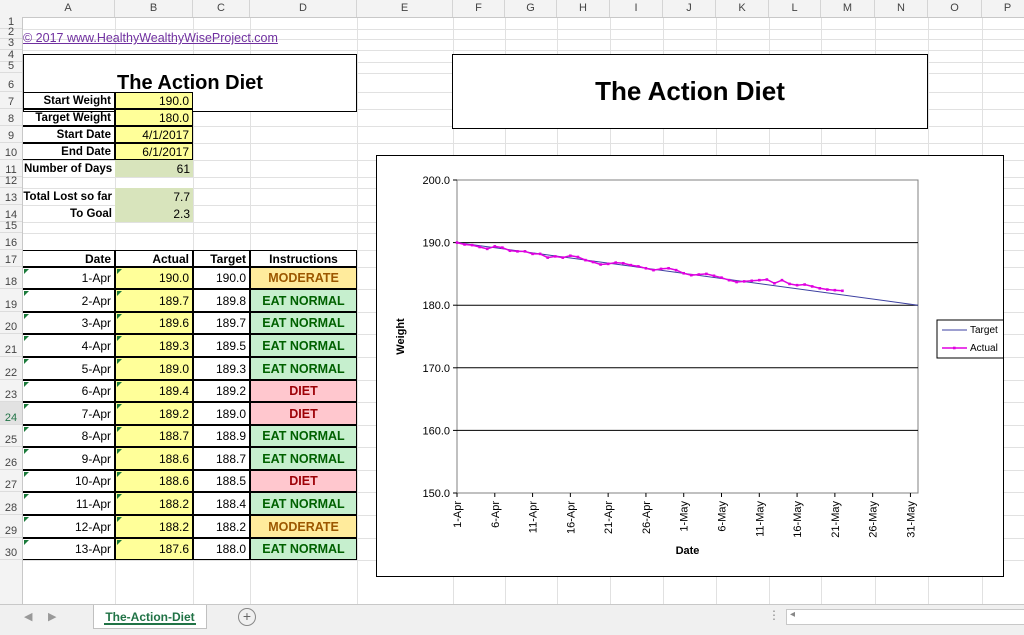  Describe the element at coordinates (11, 134) in the screenshot. I see `row-header-9: 9` at that location.